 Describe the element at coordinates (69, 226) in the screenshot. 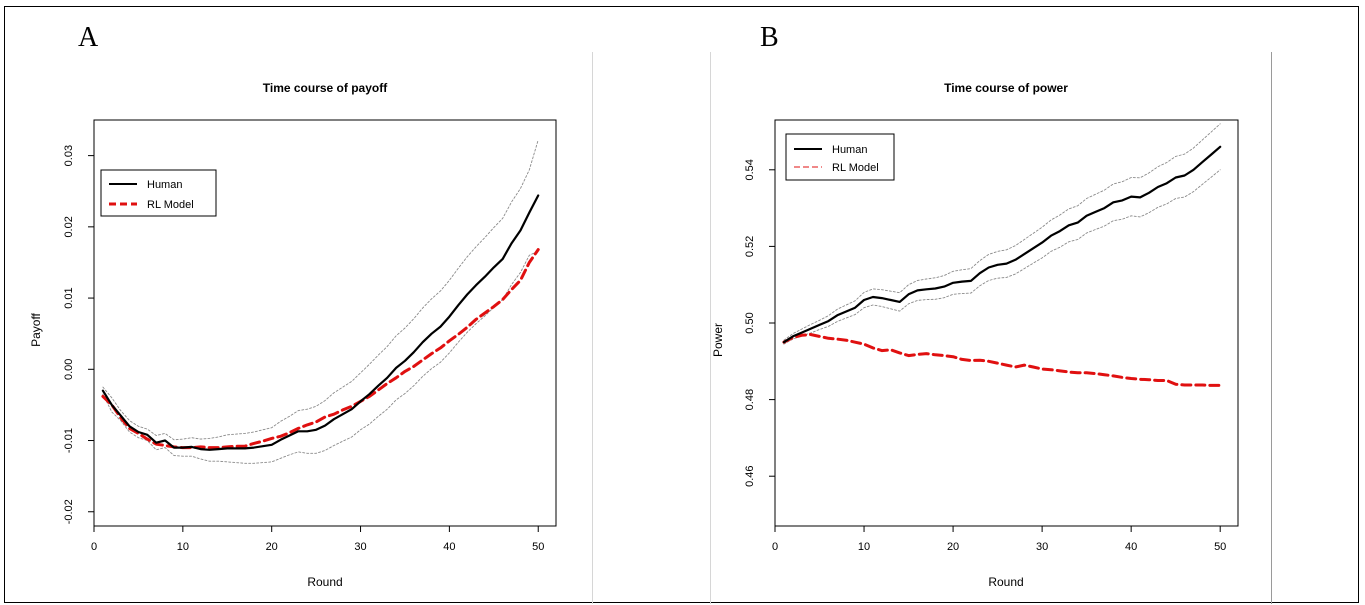

I see `y-tick-label: 0.02` at that location.